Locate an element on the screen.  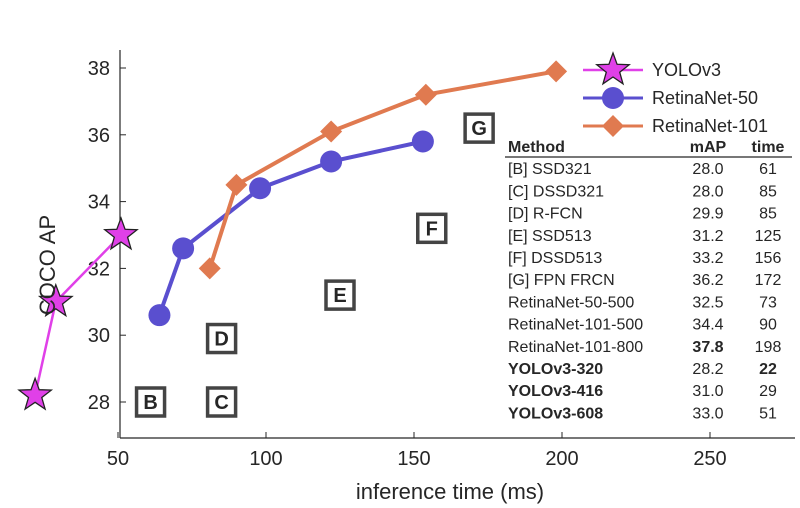
point-label-text: C is located at coordinates (221, 403).